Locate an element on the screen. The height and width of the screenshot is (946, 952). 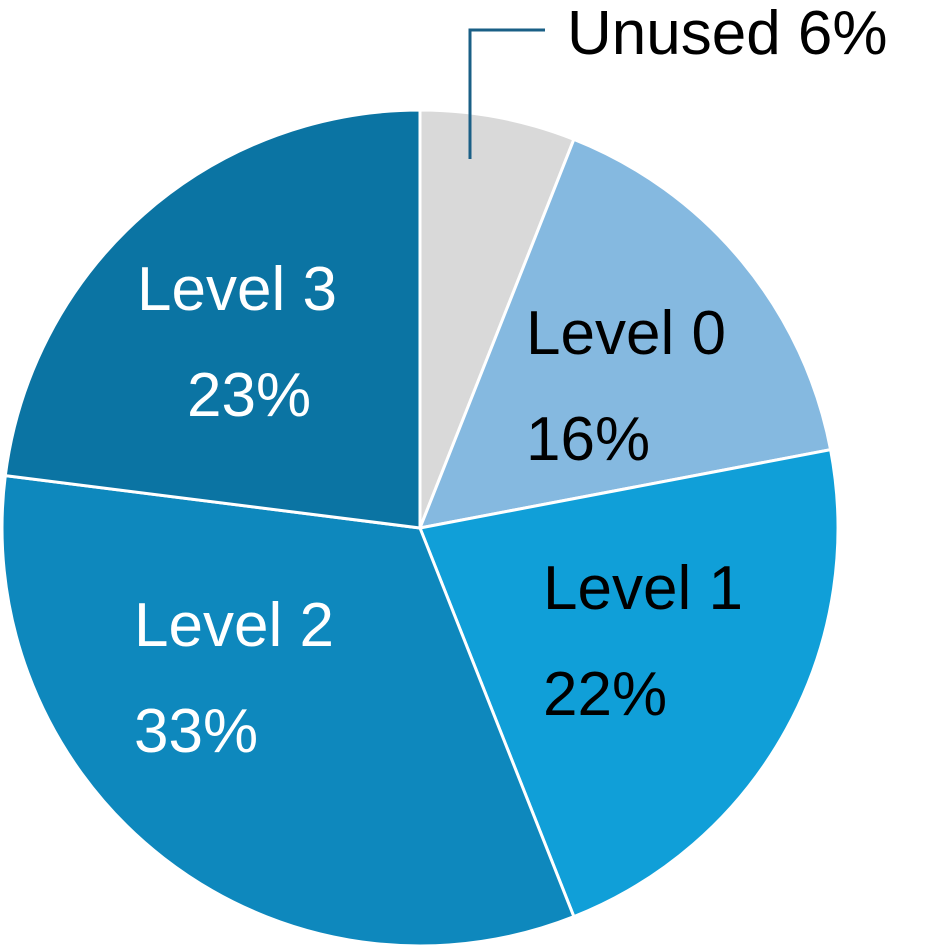
data-label-value-level-3: 23% is located at coordinates (249, 395).